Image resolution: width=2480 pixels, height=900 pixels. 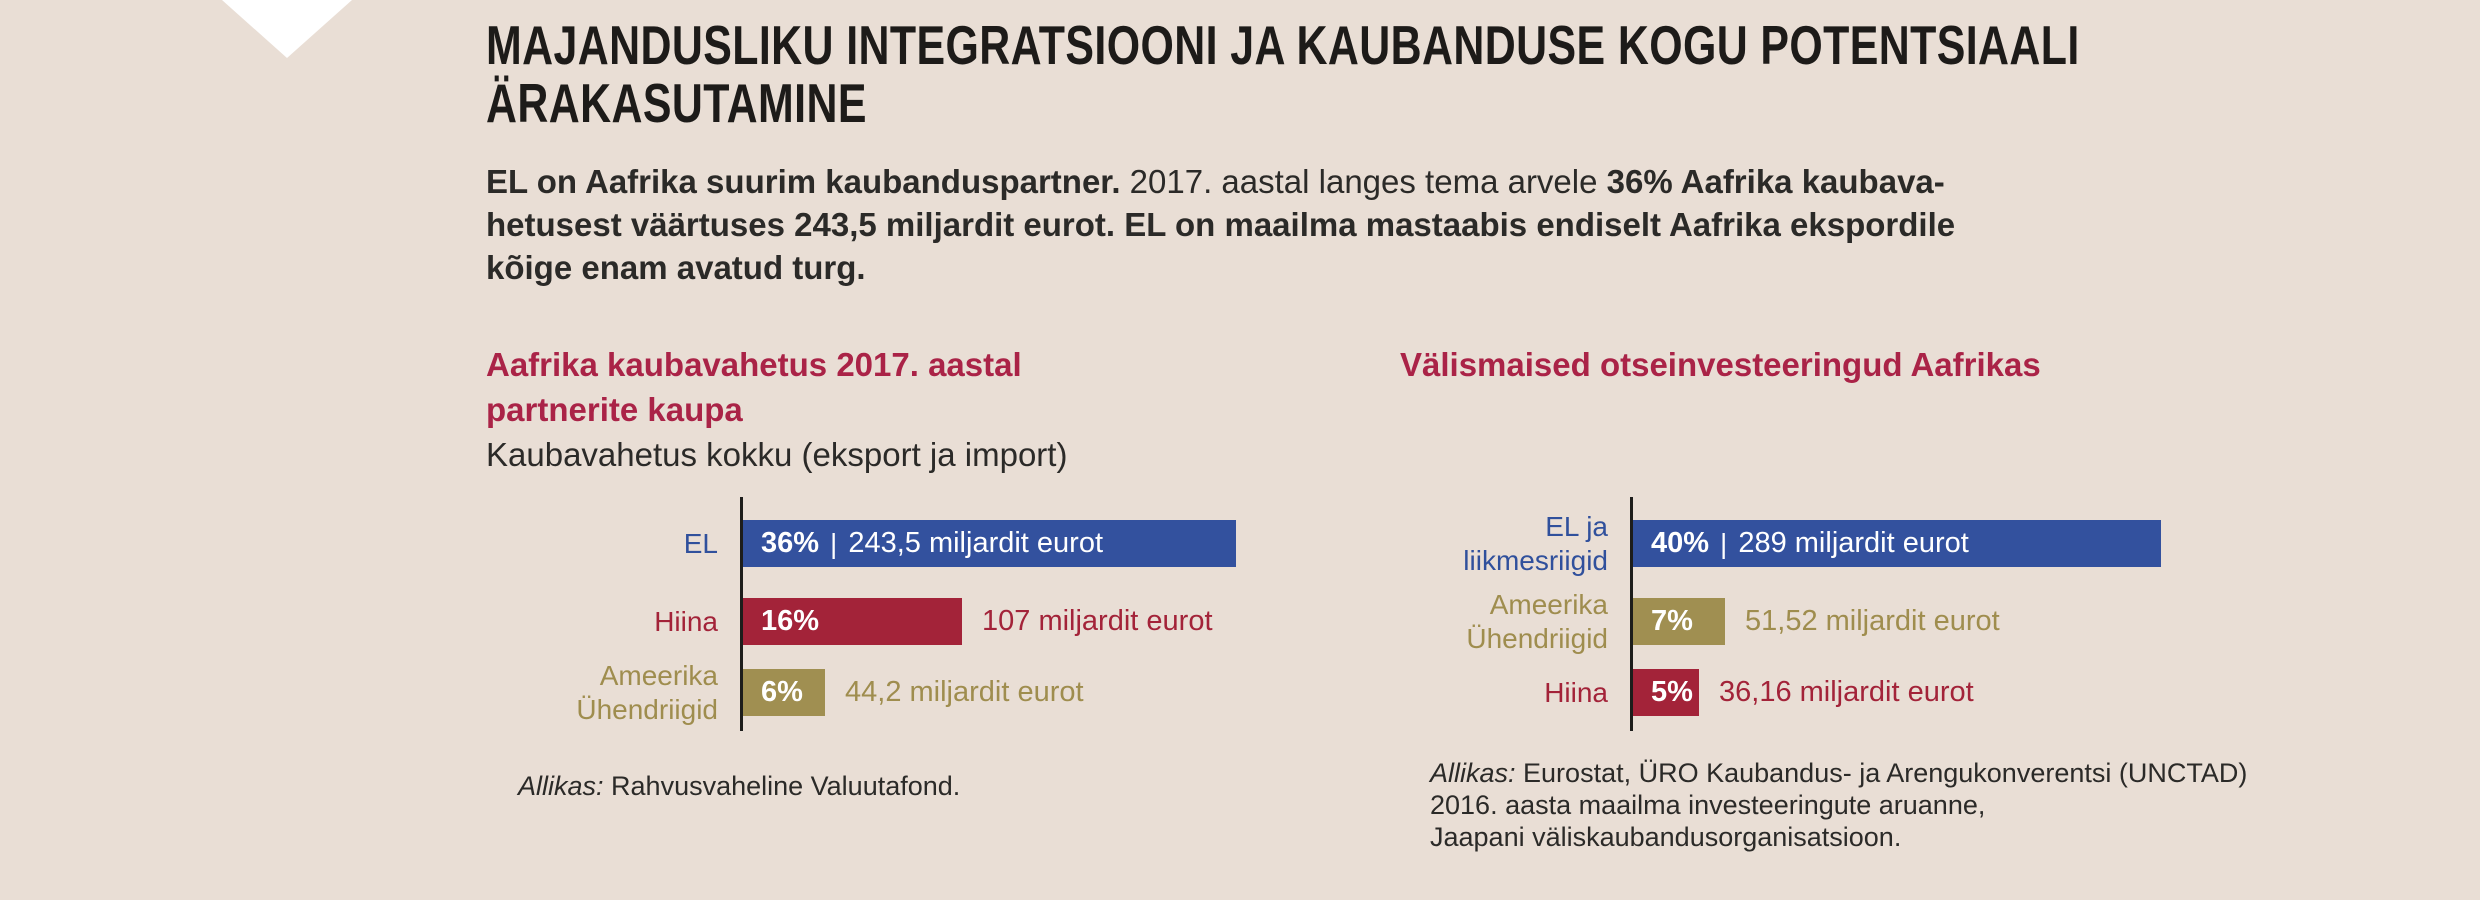 I want to click on bar-value-el-liikmesriigid: 289 miljardit eurot, so click(x=1853, y=543).